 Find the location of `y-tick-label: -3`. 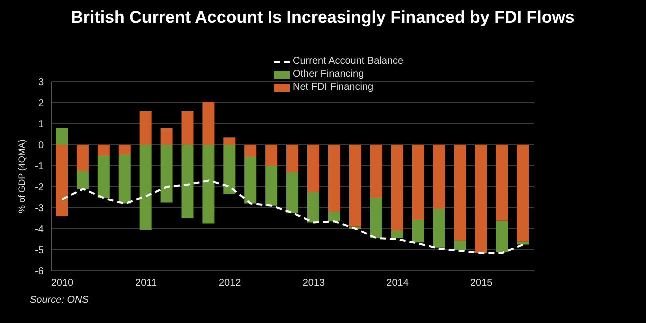

y-tick-label: -3 is located at coordinates (39, 209).